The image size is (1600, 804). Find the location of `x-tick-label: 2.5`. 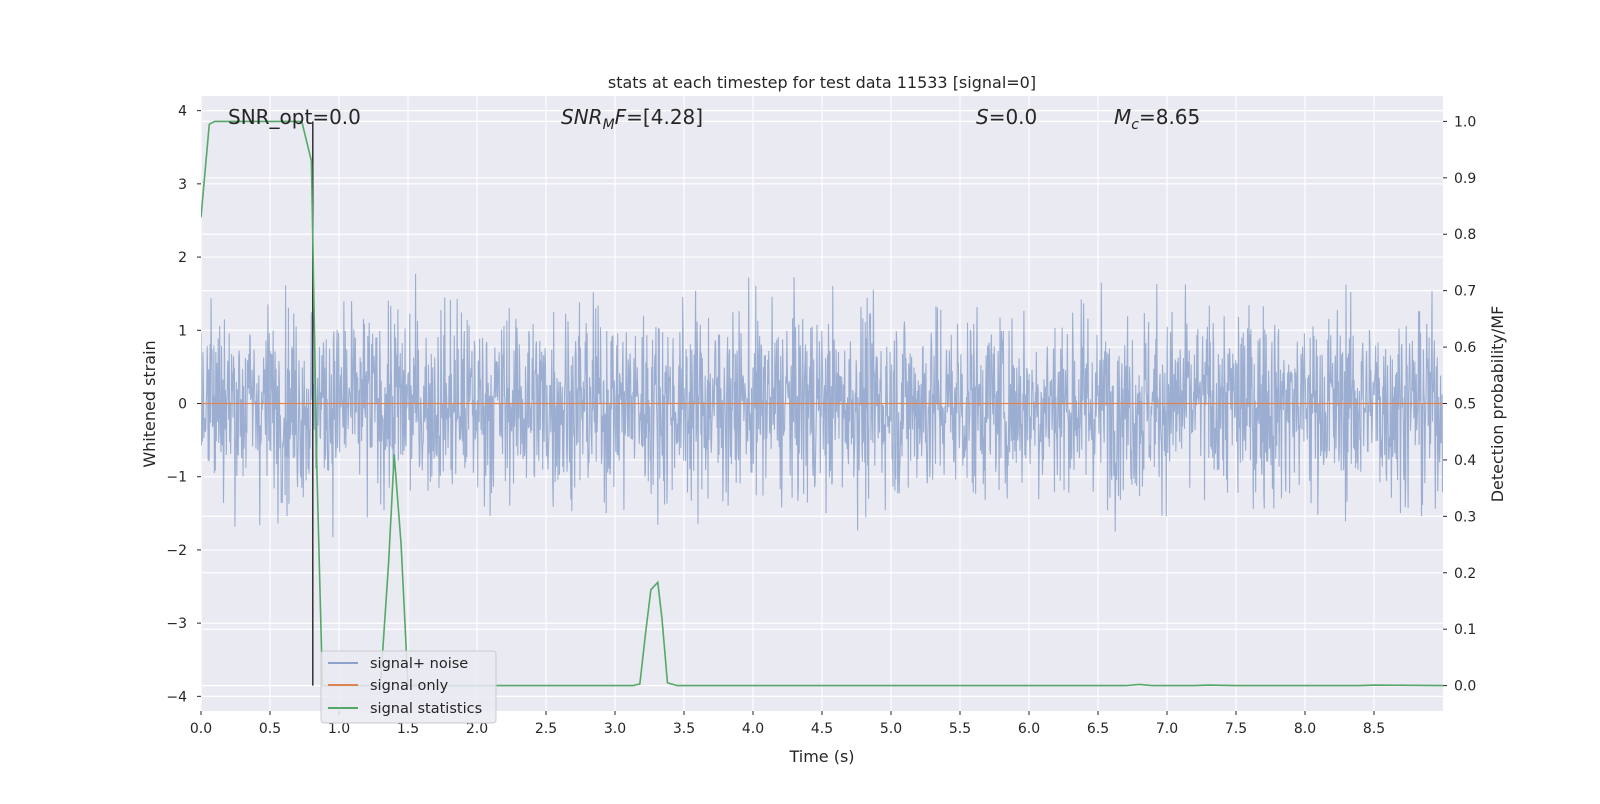

x-tick-label: 2.5 is located at coordinates (546, 729).